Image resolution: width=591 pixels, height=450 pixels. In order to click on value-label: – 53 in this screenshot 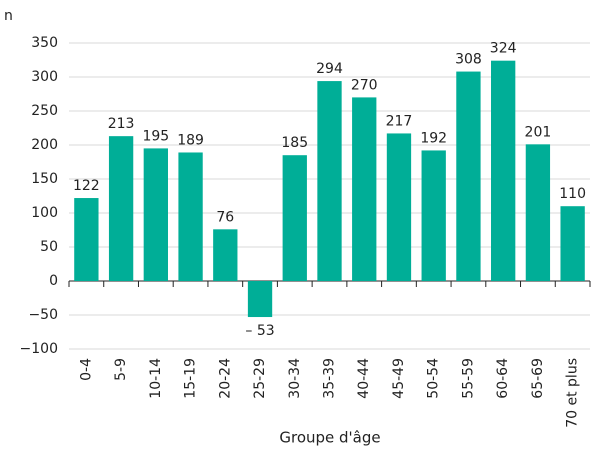, I will do `click(259, 331)`.